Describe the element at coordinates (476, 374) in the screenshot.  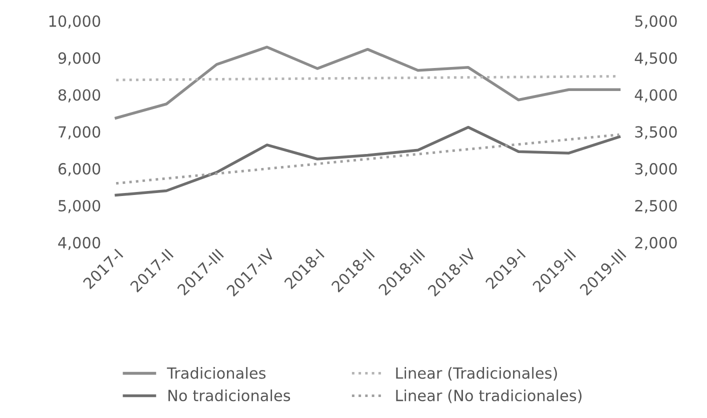
I see `legend-label: Linear (Tradicionales)` at that location.